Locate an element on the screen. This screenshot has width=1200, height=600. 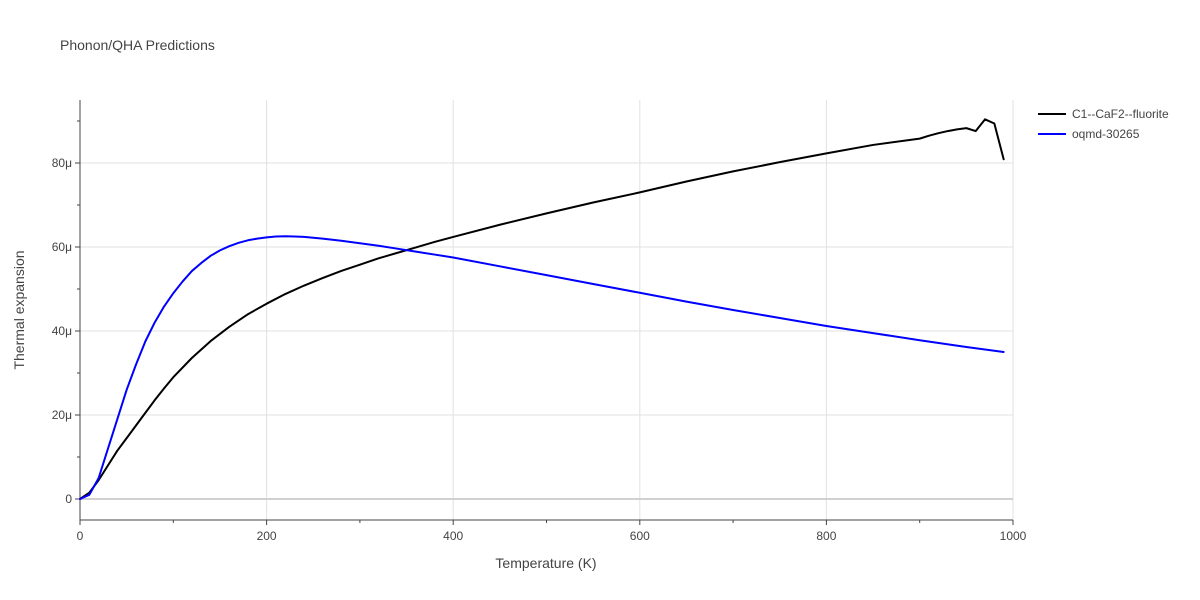
y-tick-label: 80μ is located at coordinates (62, 163).